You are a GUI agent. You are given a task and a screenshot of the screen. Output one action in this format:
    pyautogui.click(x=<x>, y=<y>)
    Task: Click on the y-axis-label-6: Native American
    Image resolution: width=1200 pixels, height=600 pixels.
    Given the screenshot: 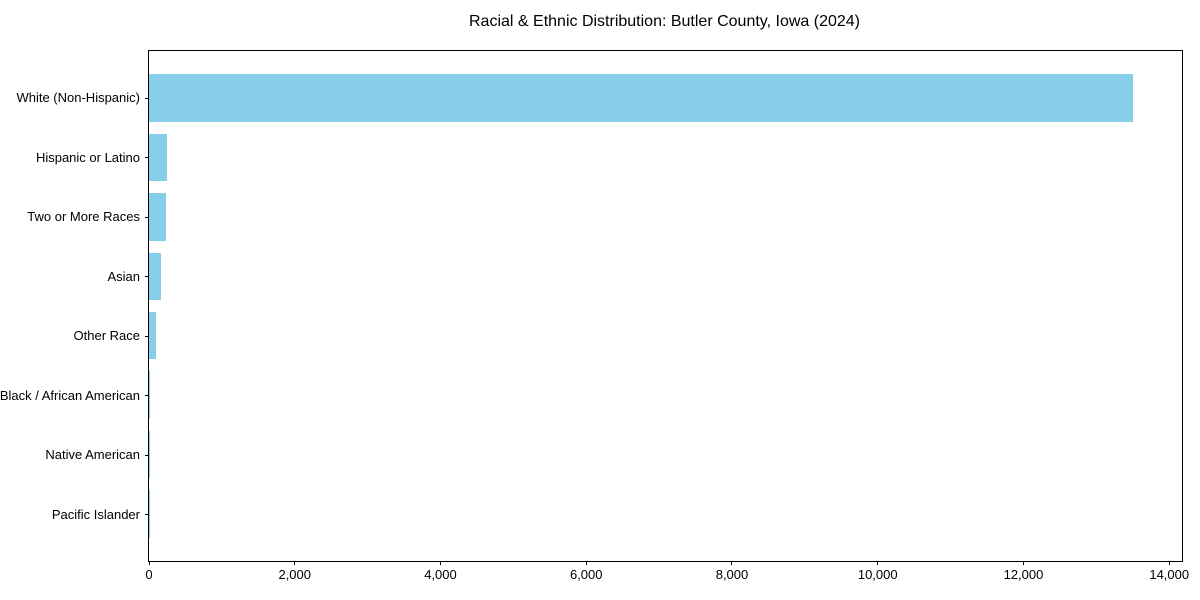 What is the action you would take?
    pyautogui.click(x=92, y=455)
    